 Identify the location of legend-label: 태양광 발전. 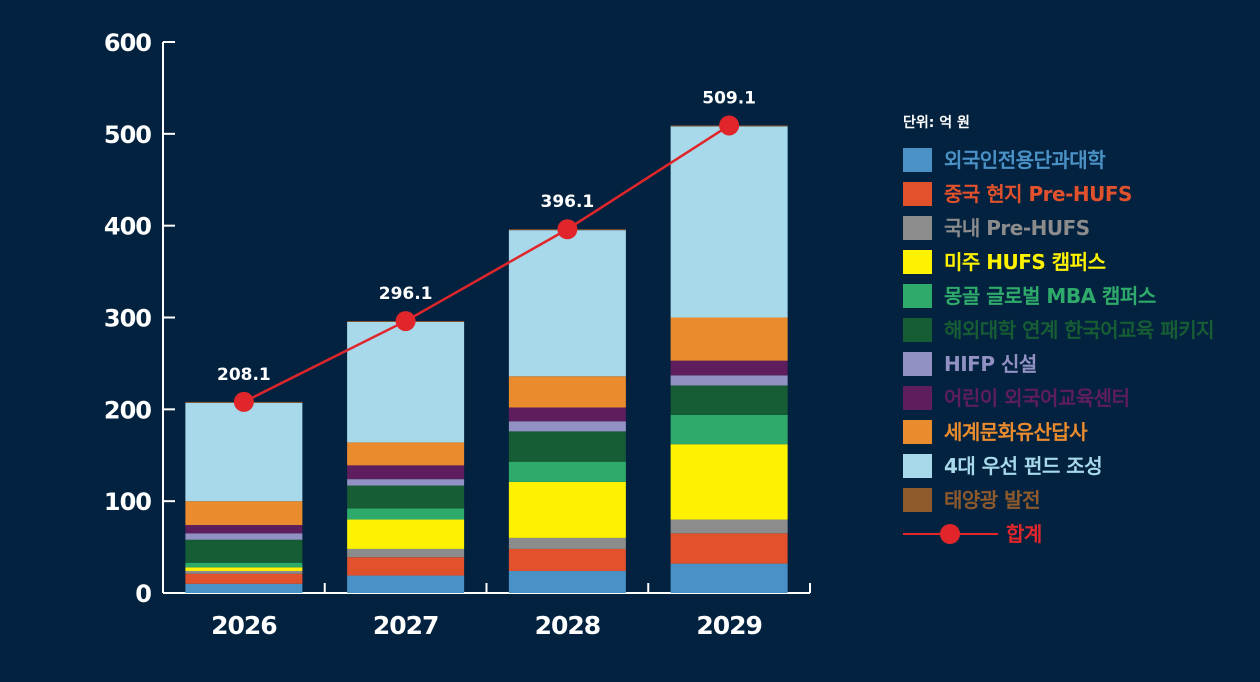
(992, 500).